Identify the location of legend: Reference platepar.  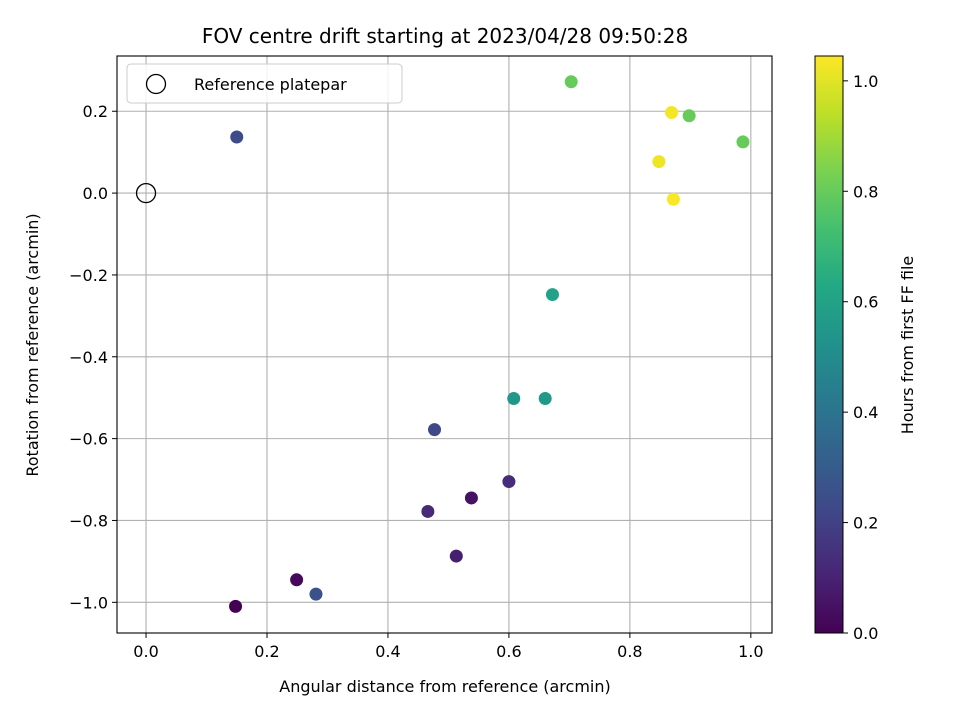
(264, 83).